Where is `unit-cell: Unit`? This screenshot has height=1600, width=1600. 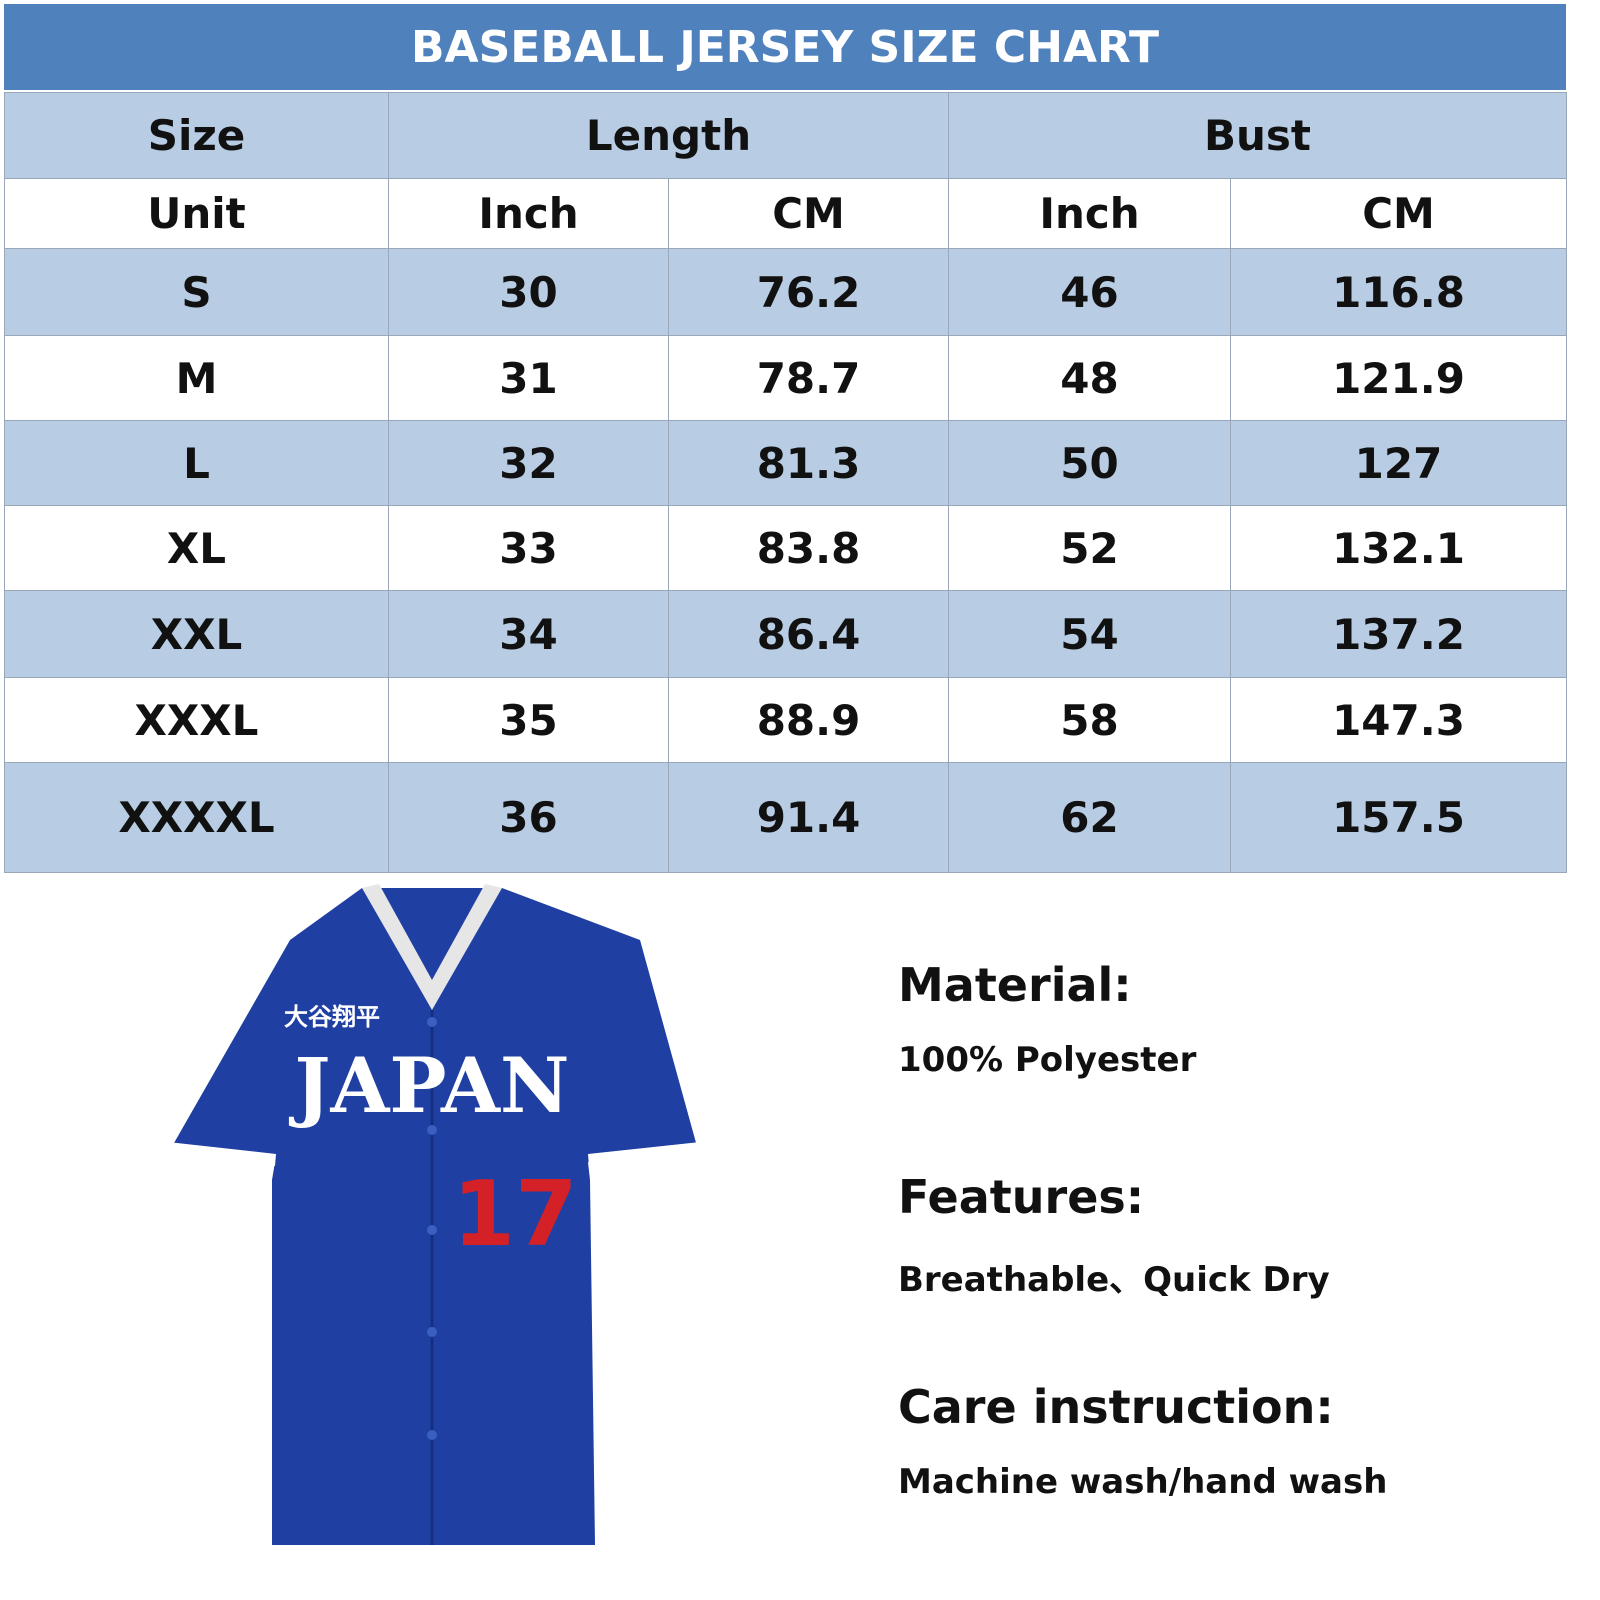
unit-cell: Unit is located at coordinates (196, 213).